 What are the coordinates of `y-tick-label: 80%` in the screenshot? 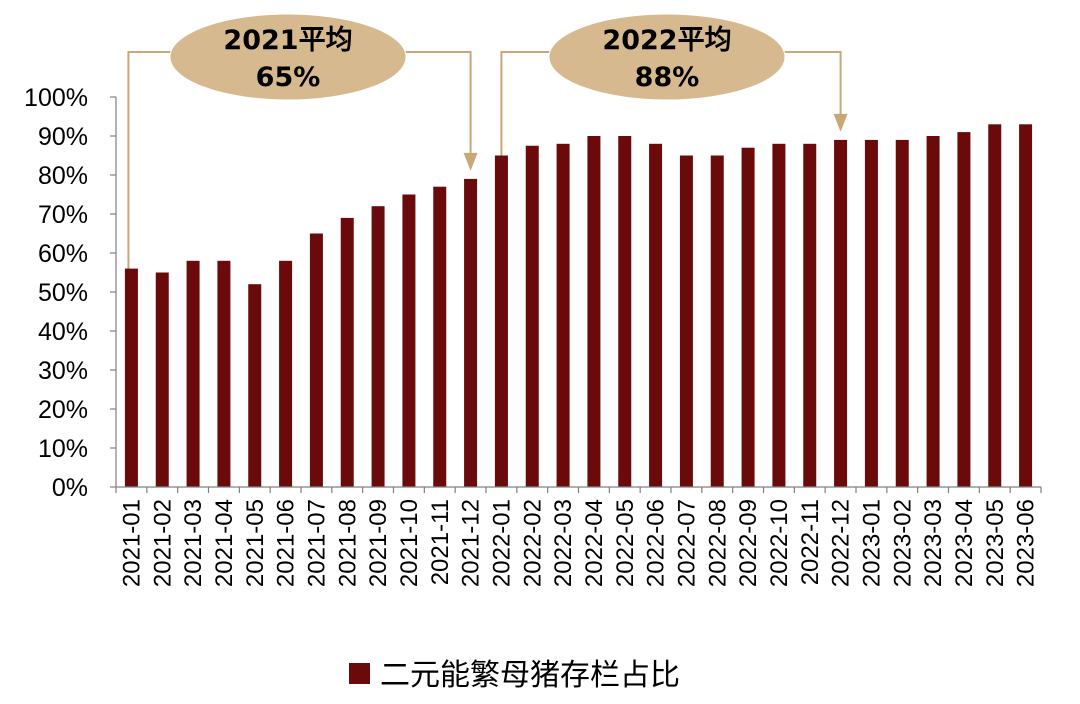 It's located at (63, 176).